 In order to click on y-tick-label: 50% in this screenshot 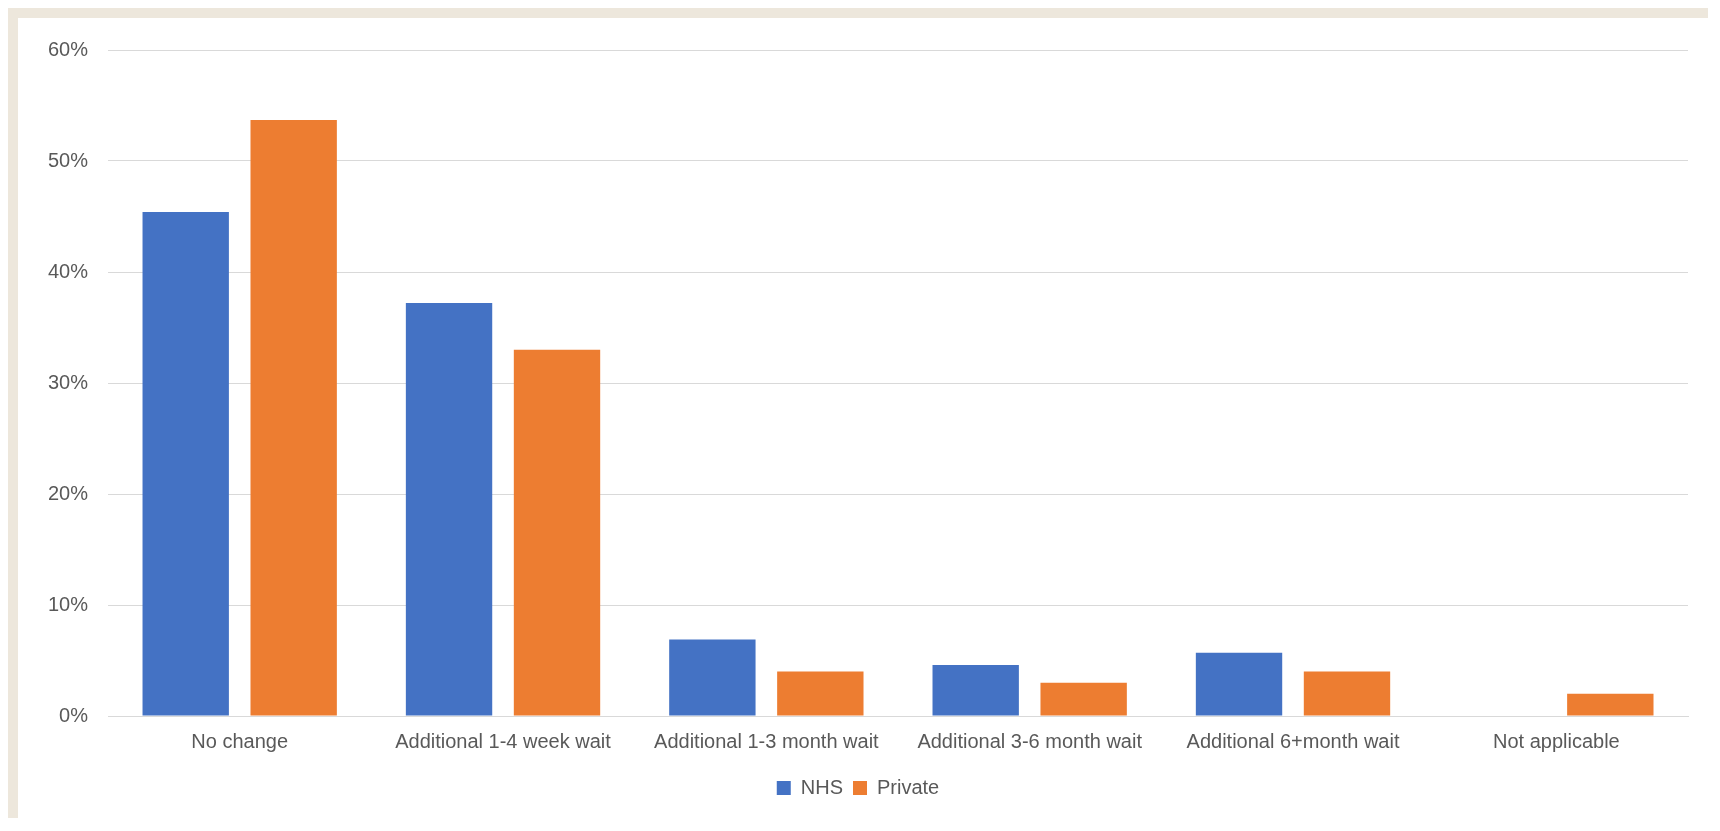, I will do `click(68, 159)`.